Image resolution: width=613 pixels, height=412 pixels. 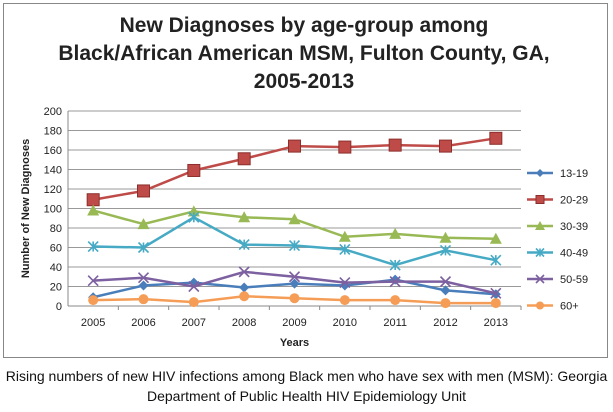 I want to click on x-tick-label: 2007, so click(x=194, y=323).